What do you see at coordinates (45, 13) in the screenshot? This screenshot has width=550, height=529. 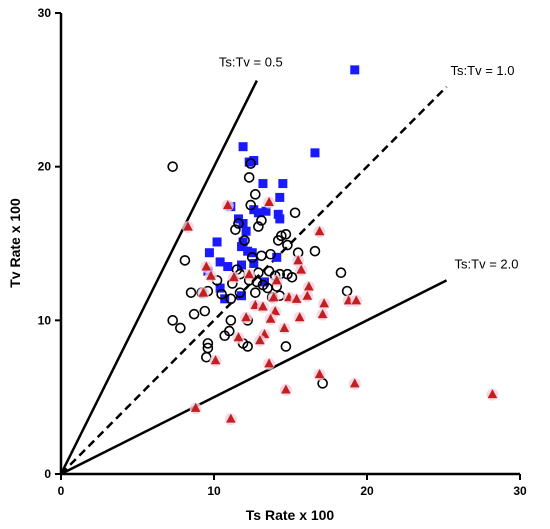 I see `y-tick-label: 30` at bounding box center [45, 13].